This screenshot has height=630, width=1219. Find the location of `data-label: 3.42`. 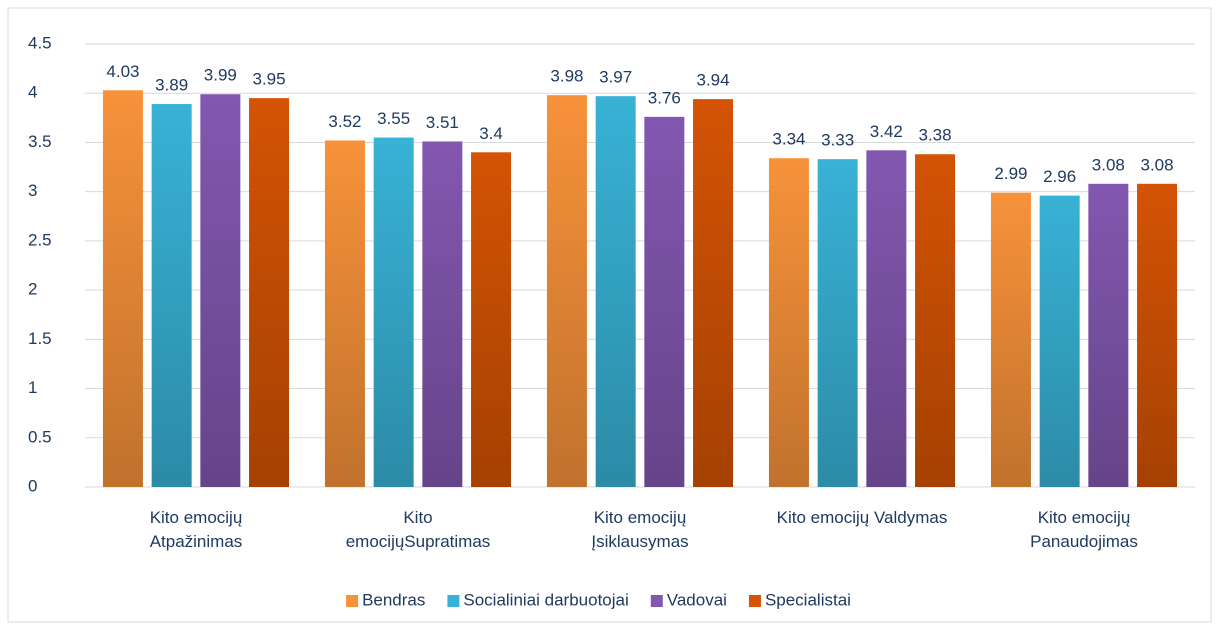

data-label: 3.42 is located at coordinates (886, 131).